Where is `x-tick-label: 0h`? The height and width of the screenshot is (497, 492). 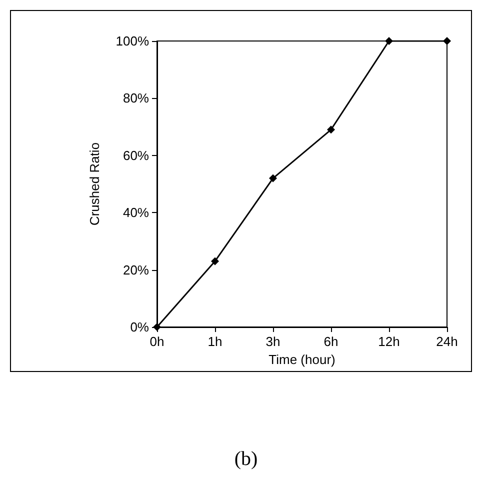
x-tick-label: 0h is located at coordinates (157, 341).